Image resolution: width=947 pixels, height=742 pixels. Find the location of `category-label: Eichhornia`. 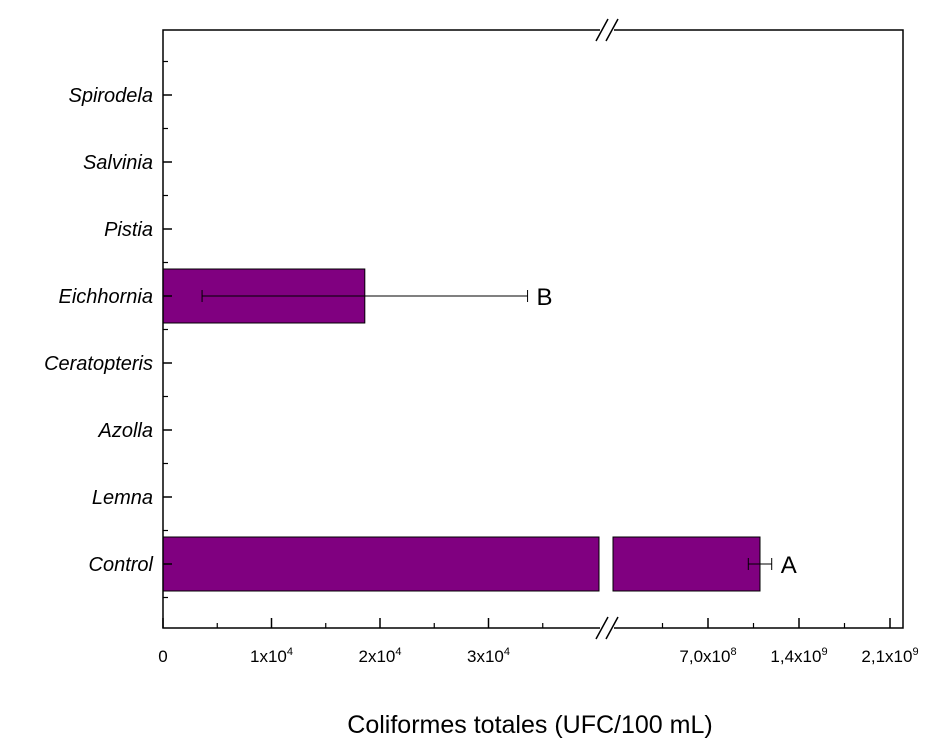

category-label: Eichhornia is located at coordinates (105, 297).